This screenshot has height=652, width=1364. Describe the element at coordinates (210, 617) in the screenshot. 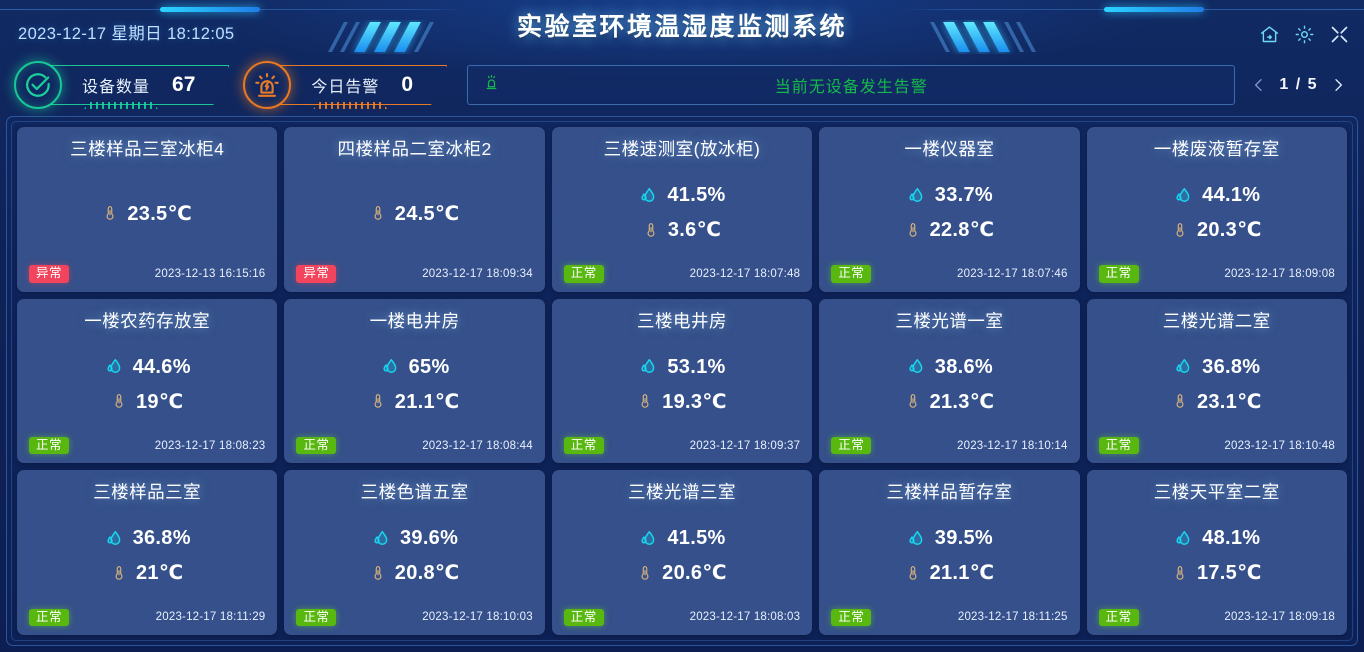

I see `device-timestamp: 2023-12-17 18:11:29` at that location.